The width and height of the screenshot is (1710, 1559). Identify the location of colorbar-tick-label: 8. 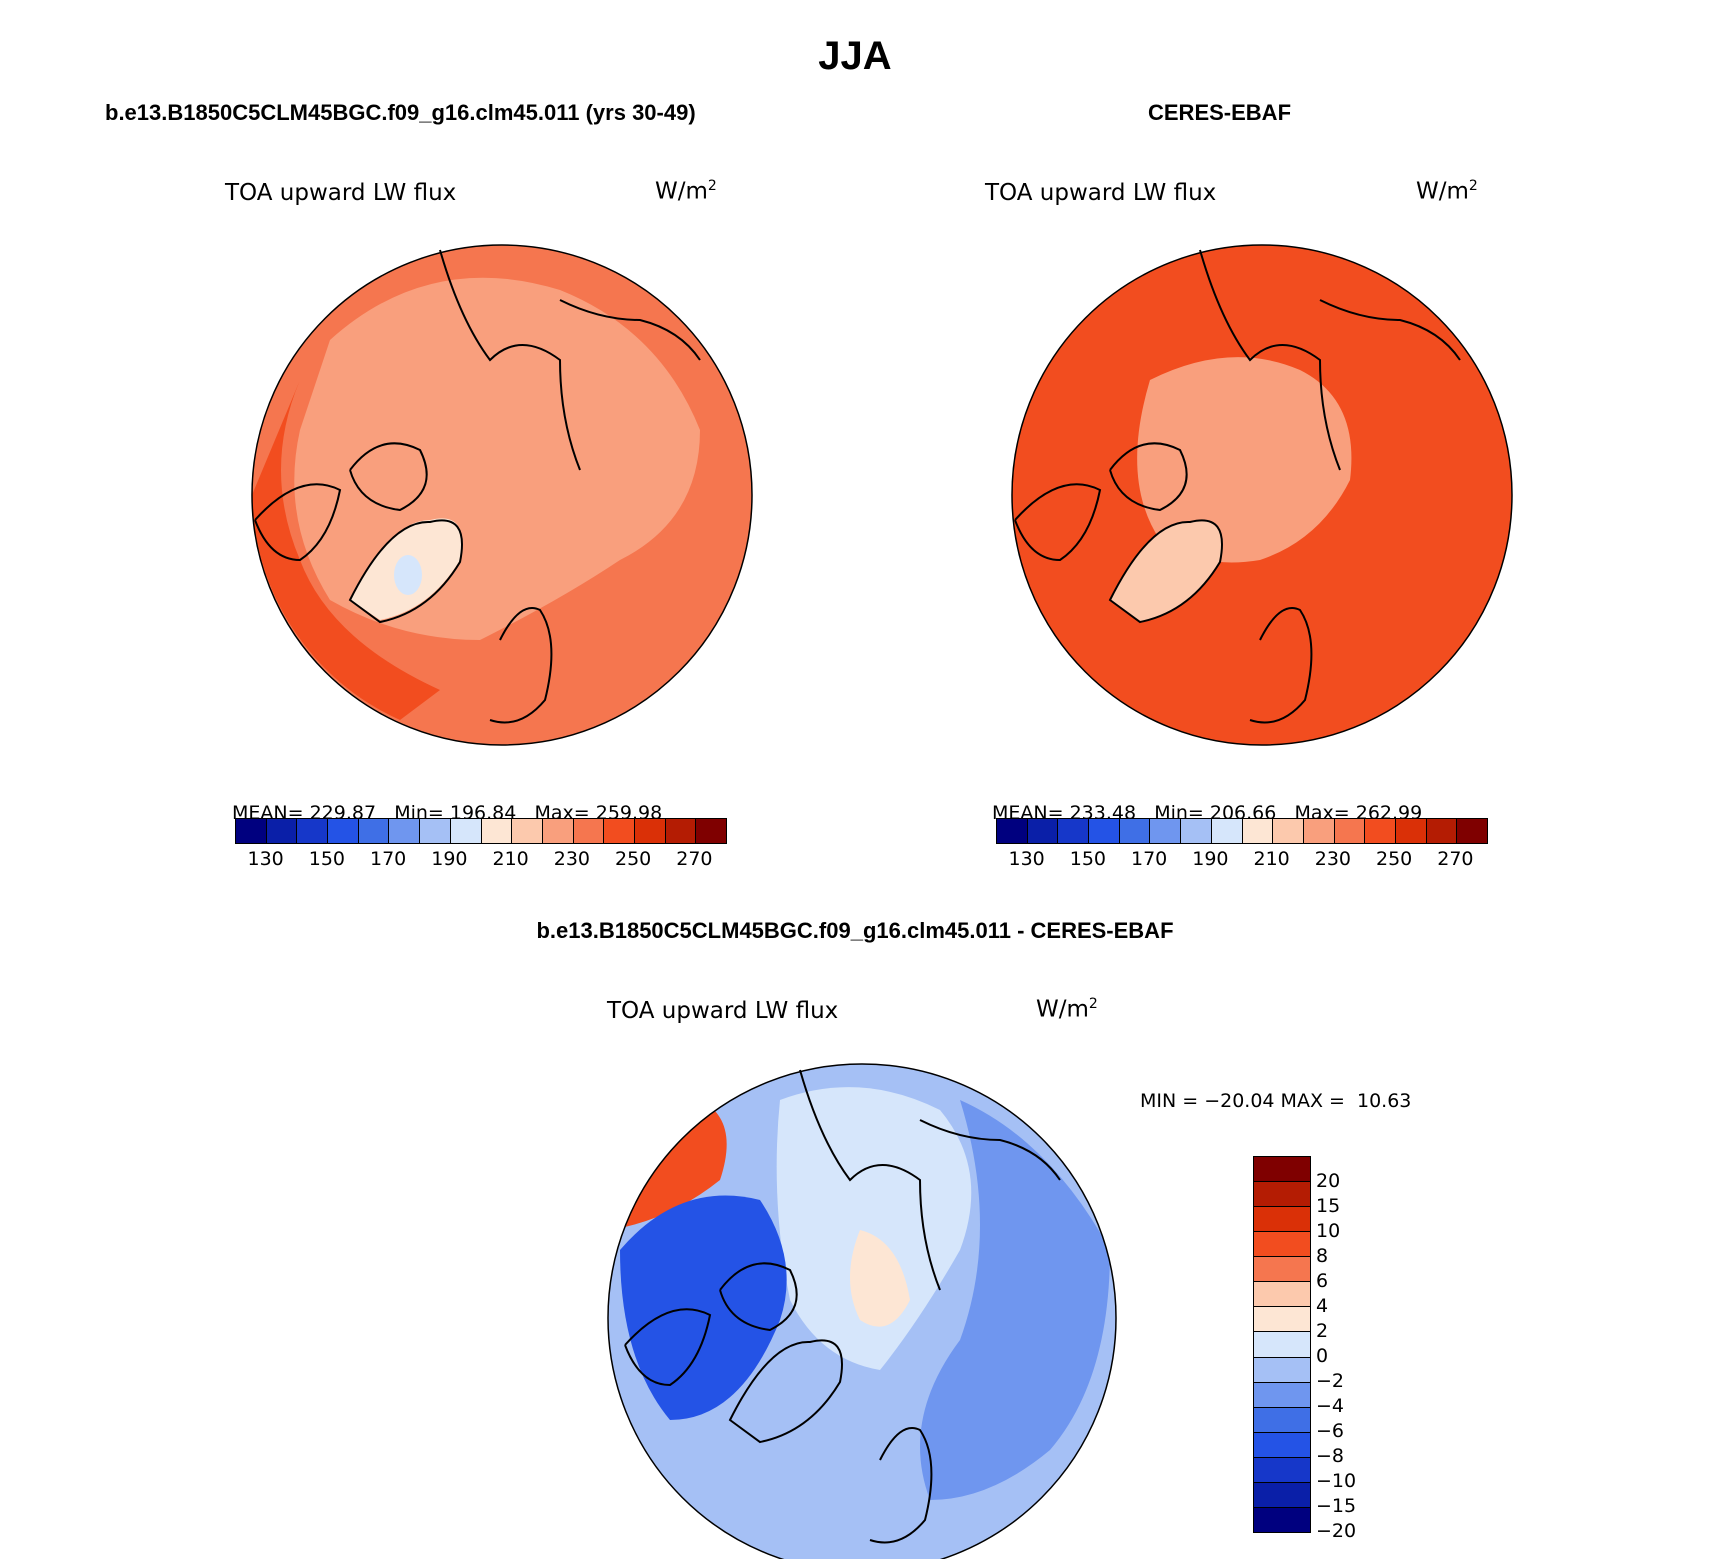
(1322, 1256).